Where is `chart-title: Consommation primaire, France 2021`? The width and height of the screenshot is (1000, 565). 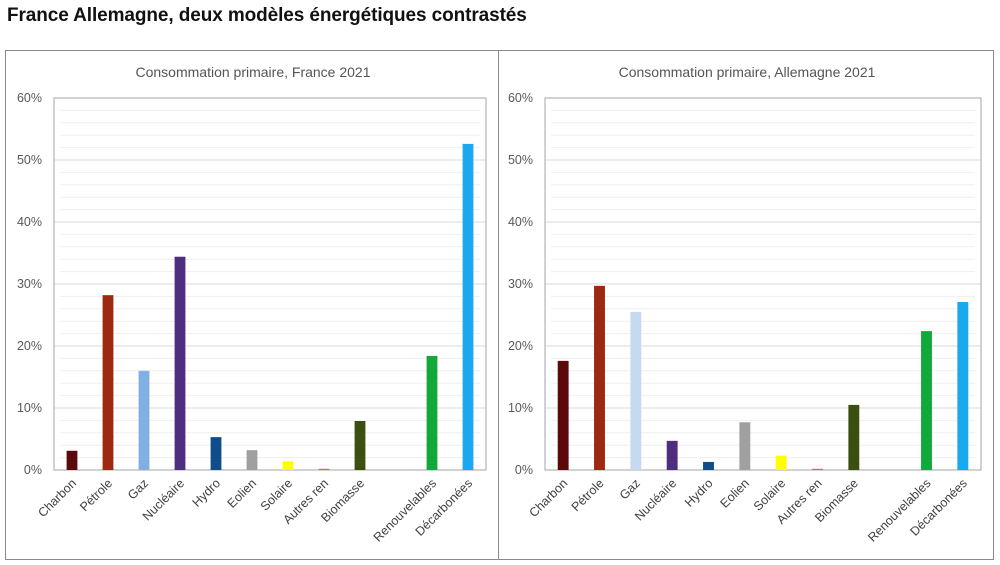
chart-title: Consommation primaire, France 2021 is located at coordinates (253, 72).